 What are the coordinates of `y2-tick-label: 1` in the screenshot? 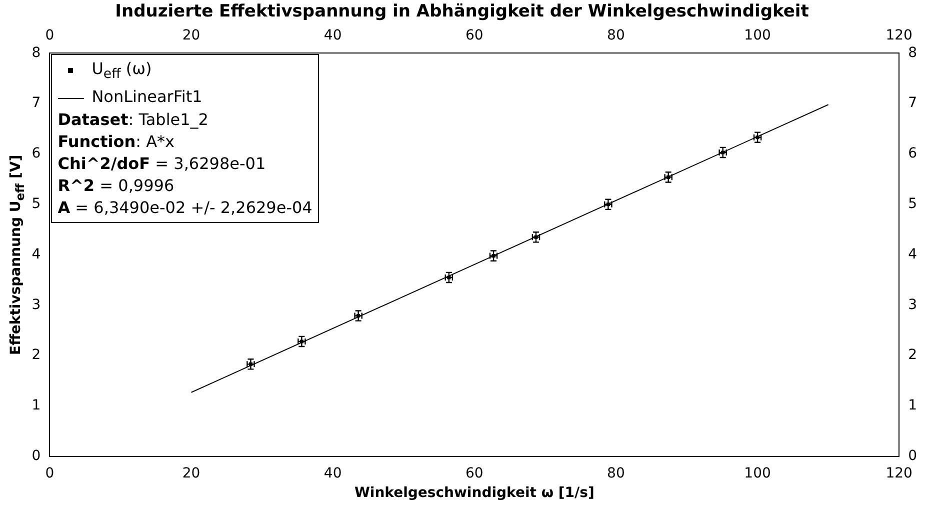 It's located at (913, 406).